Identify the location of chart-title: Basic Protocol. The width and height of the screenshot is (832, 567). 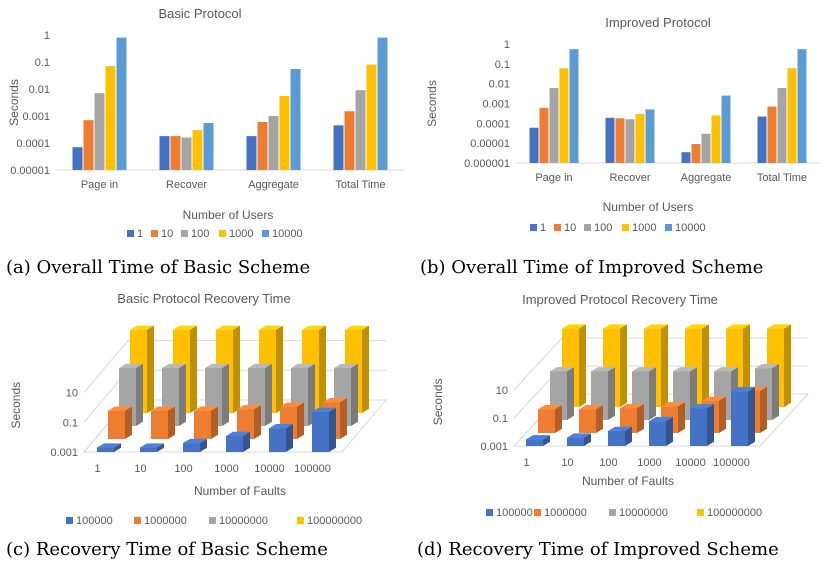
(199, 13).